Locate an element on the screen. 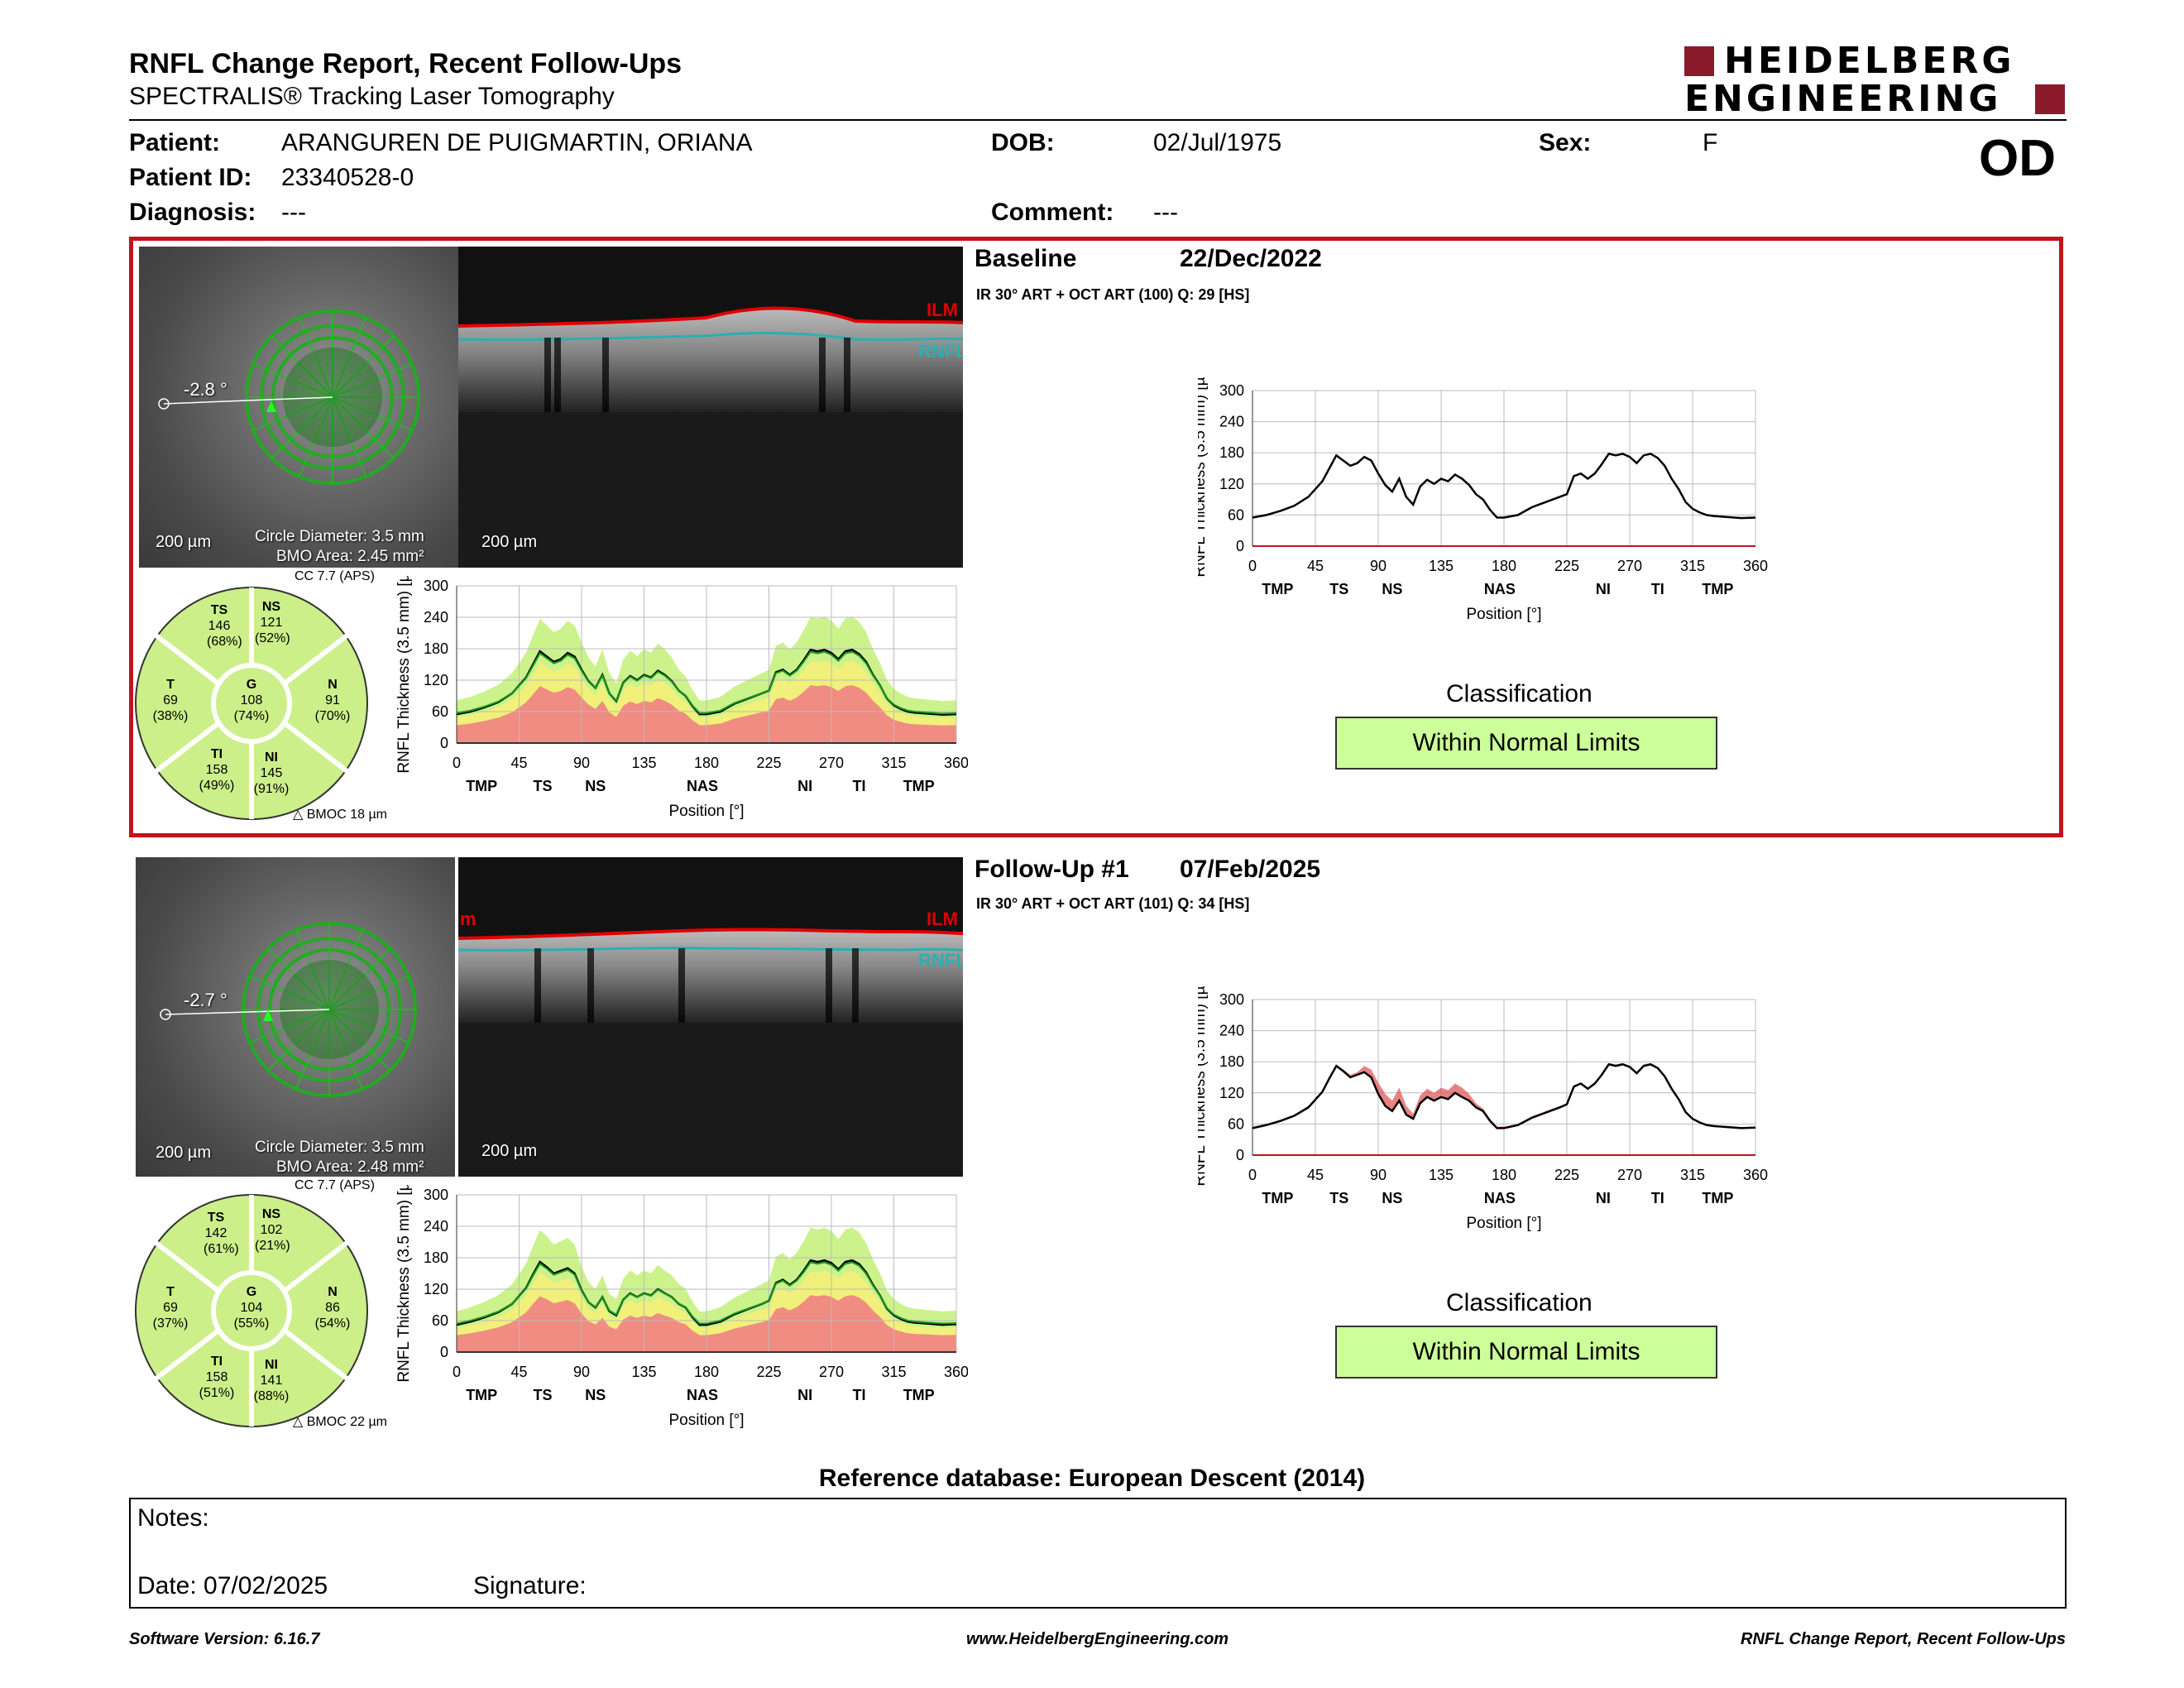  software-version: Software Version: 6.16.7 is located at coordinates (224, 1639).